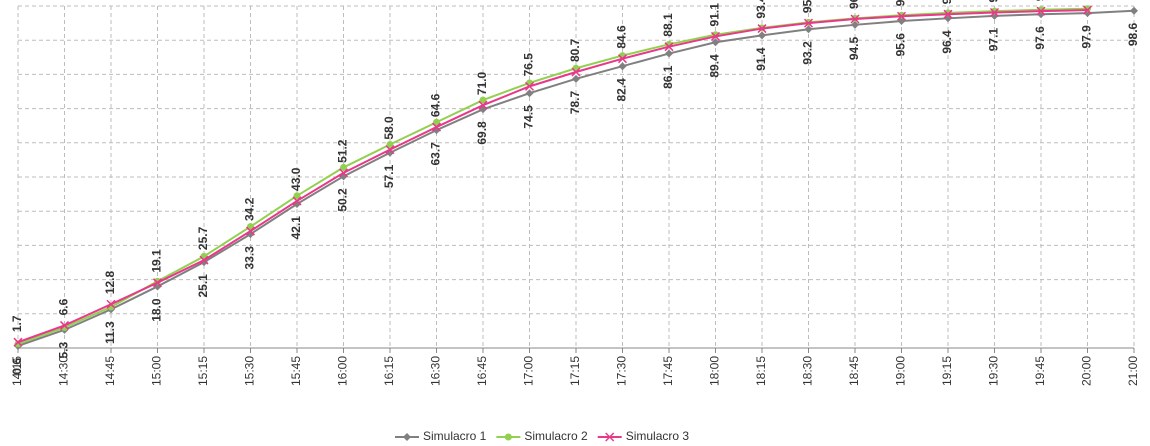 Image resolution: width=1150 pixels, height=446 pixels. What do you see at coordinates (808, 53) in the screenshot?
I see `data-label: 93.2` at bounding box center [808, 53].